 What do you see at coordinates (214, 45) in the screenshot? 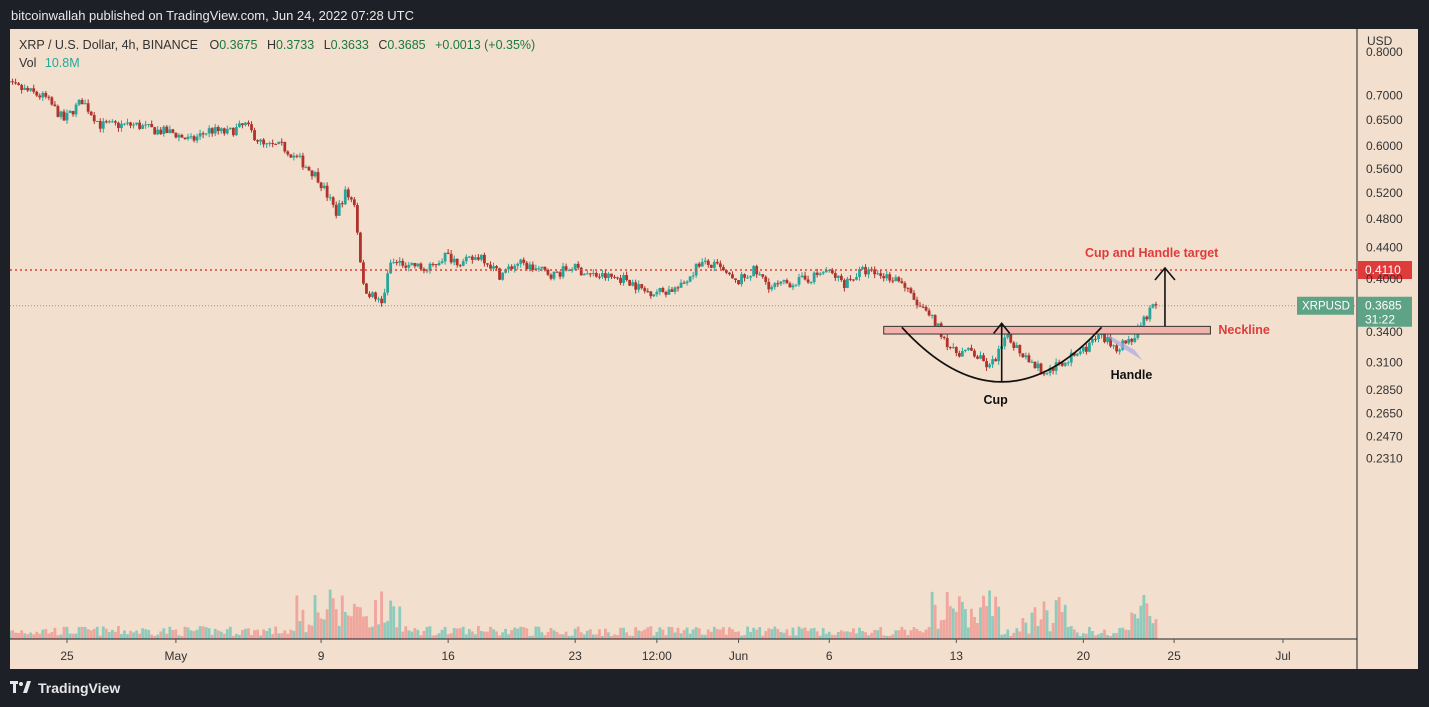
I see `legend-o-label: O` at bounding box center [214, 45].